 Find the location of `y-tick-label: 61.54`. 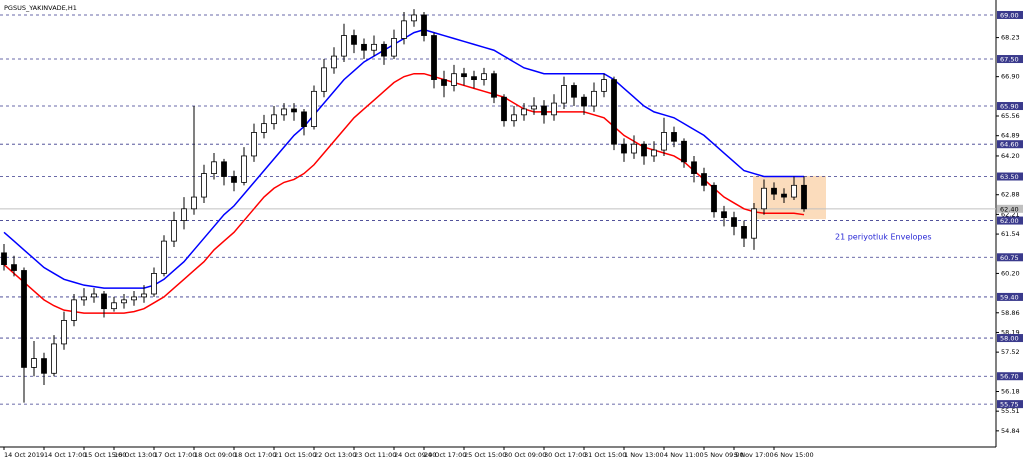

y-tick-label: 61.54 is located at coordinates (1010, 234).